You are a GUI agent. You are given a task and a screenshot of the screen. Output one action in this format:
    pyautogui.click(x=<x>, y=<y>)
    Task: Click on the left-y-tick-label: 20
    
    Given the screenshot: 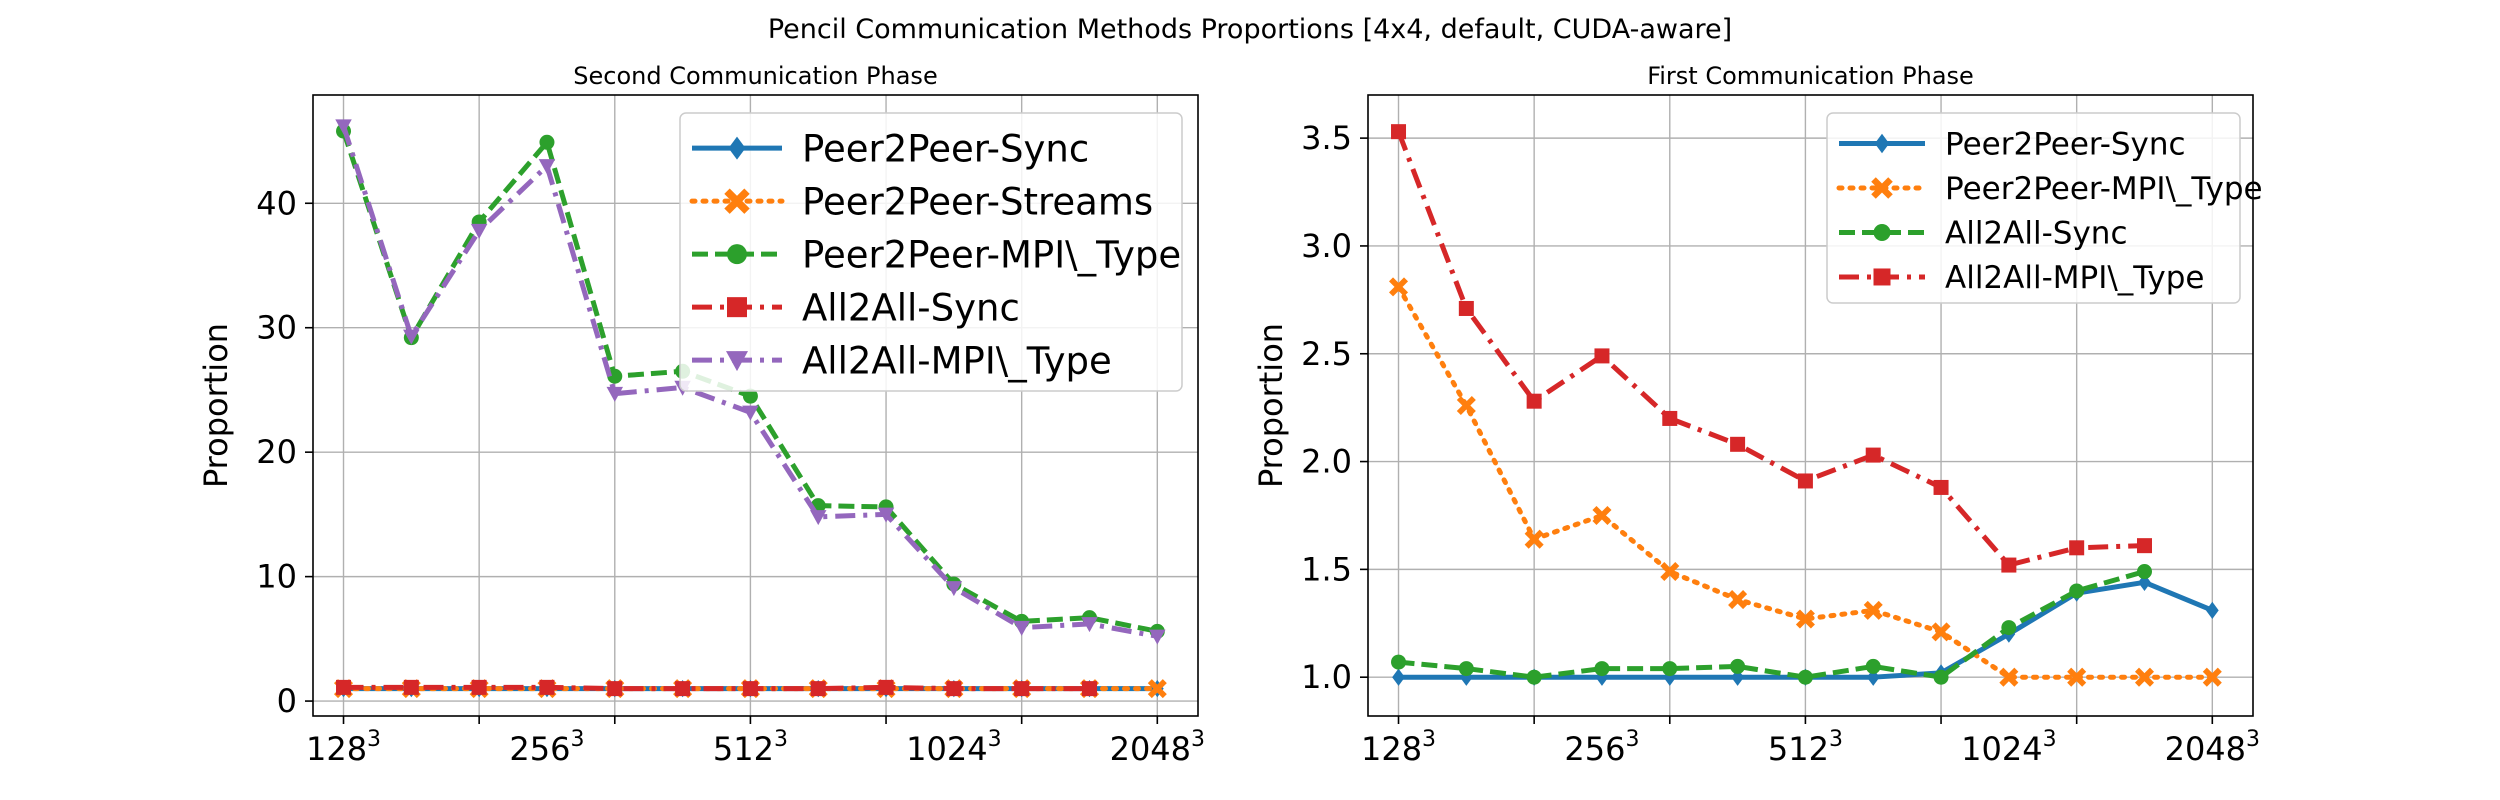 What is the action you would take?
    pyautogui.click(x=276, y=452)
    